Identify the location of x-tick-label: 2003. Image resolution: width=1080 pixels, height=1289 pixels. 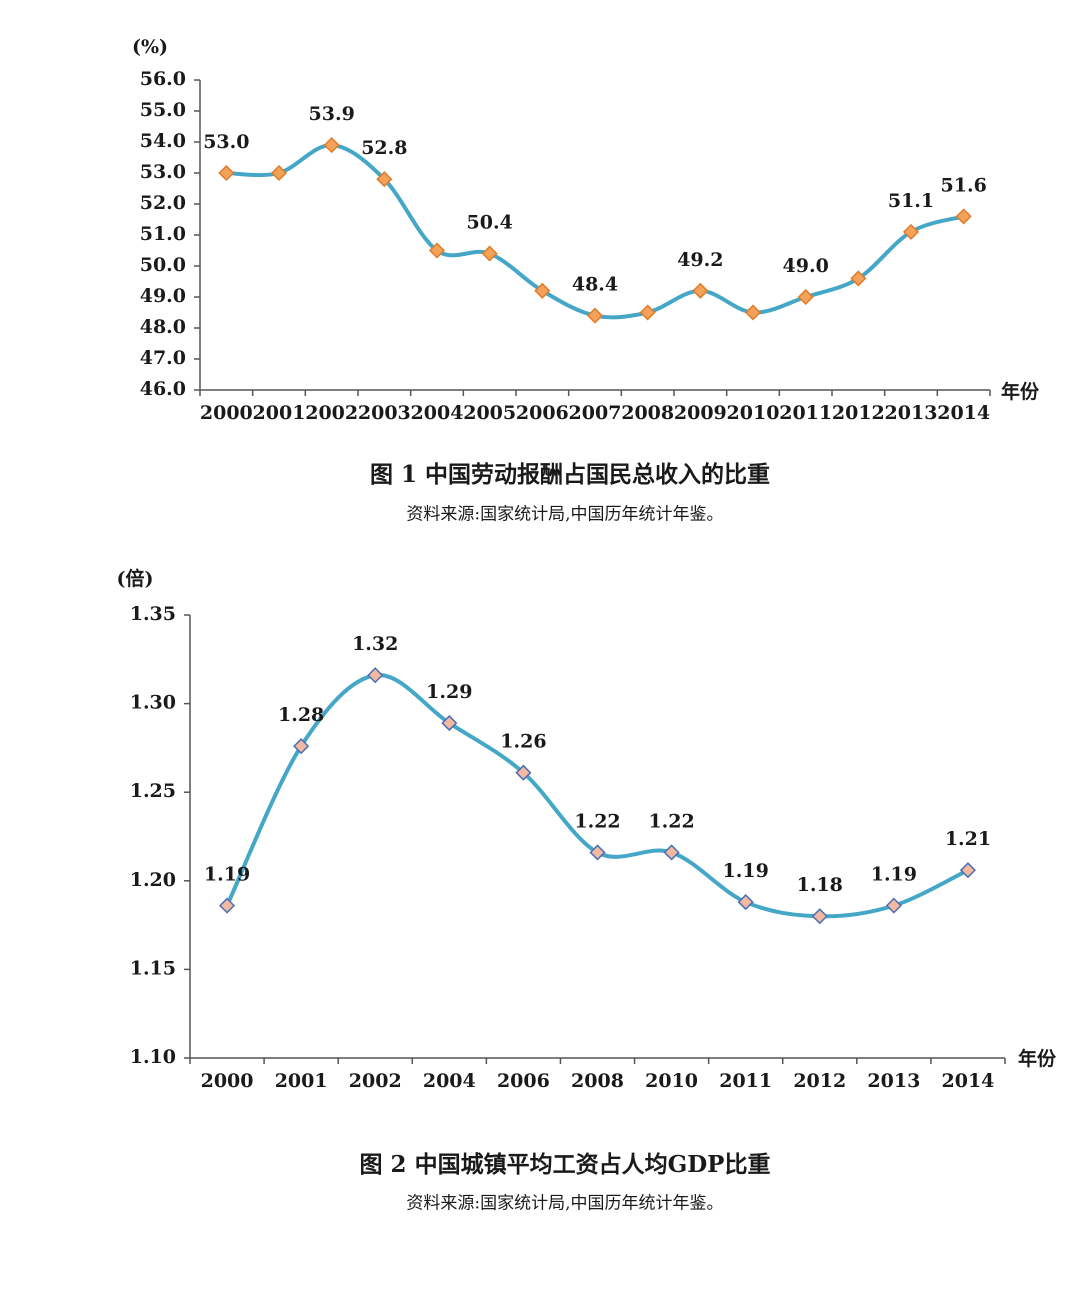
(384, 413).